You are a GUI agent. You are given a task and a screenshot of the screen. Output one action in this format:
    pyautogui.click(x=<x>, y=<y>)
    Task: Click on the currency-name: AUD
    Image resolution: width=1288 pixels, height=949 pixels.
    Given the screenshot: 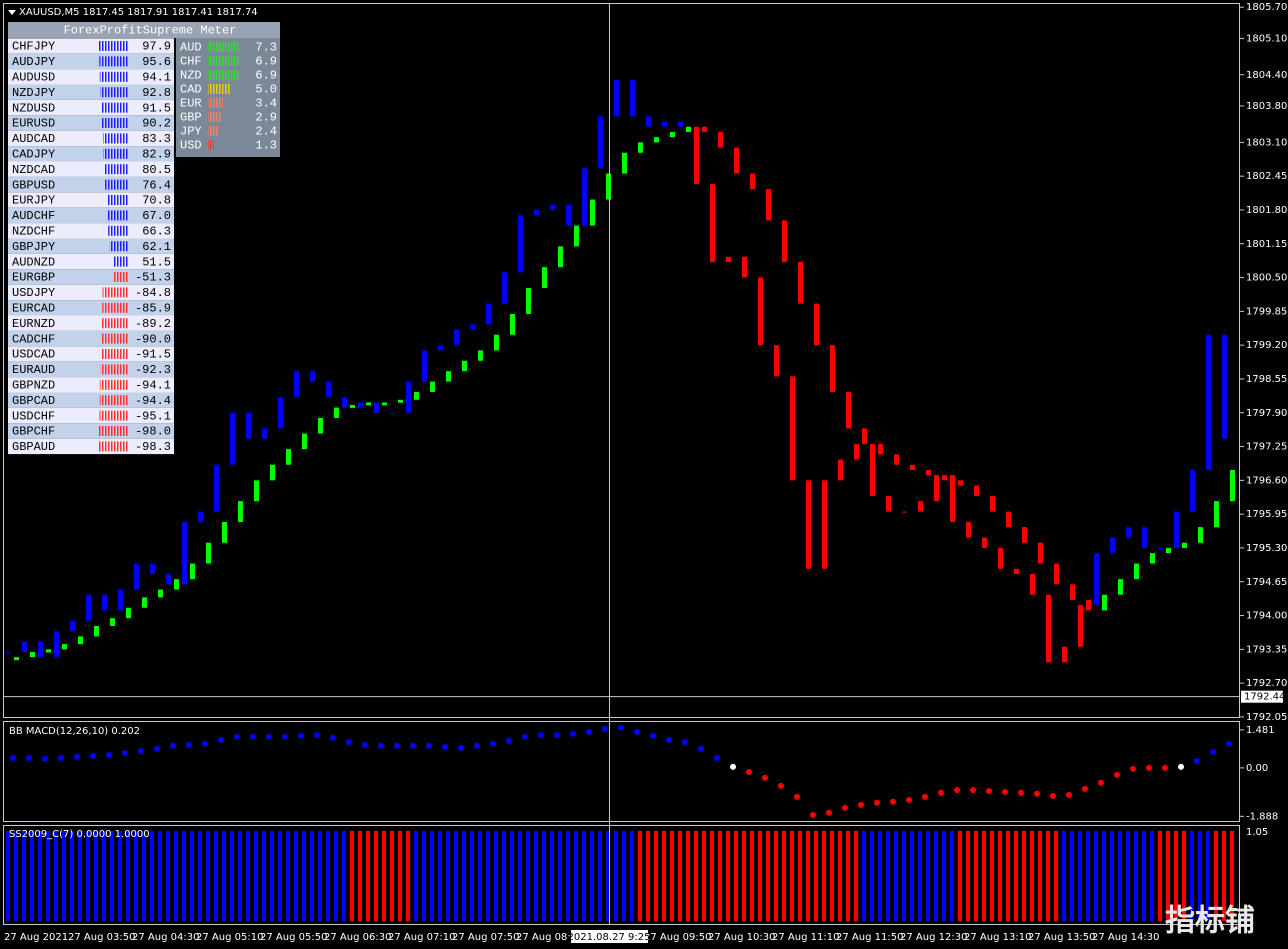 What is the action you would take?
    pyautogui.click(x=191, y=48)
    